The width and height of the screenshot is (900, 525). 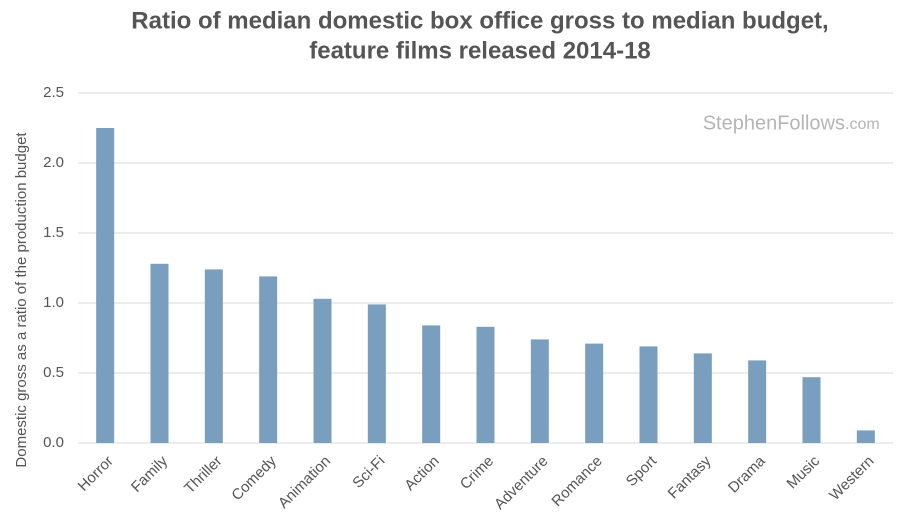 I want to click on x-tick-label: Animation, so click(x=304, y=482).